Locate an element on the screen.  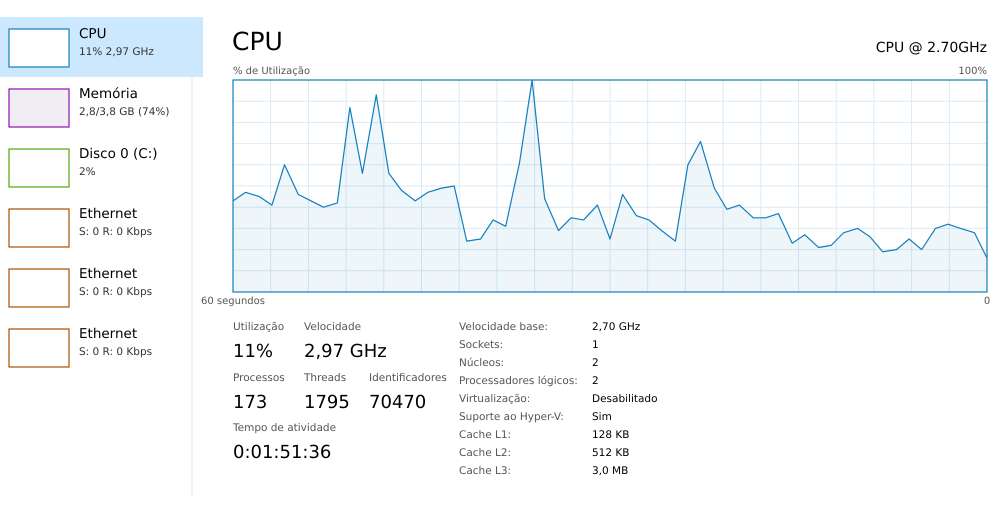
text: 2,8/3,8 GB (74%) is located at coordinates (124, 112).